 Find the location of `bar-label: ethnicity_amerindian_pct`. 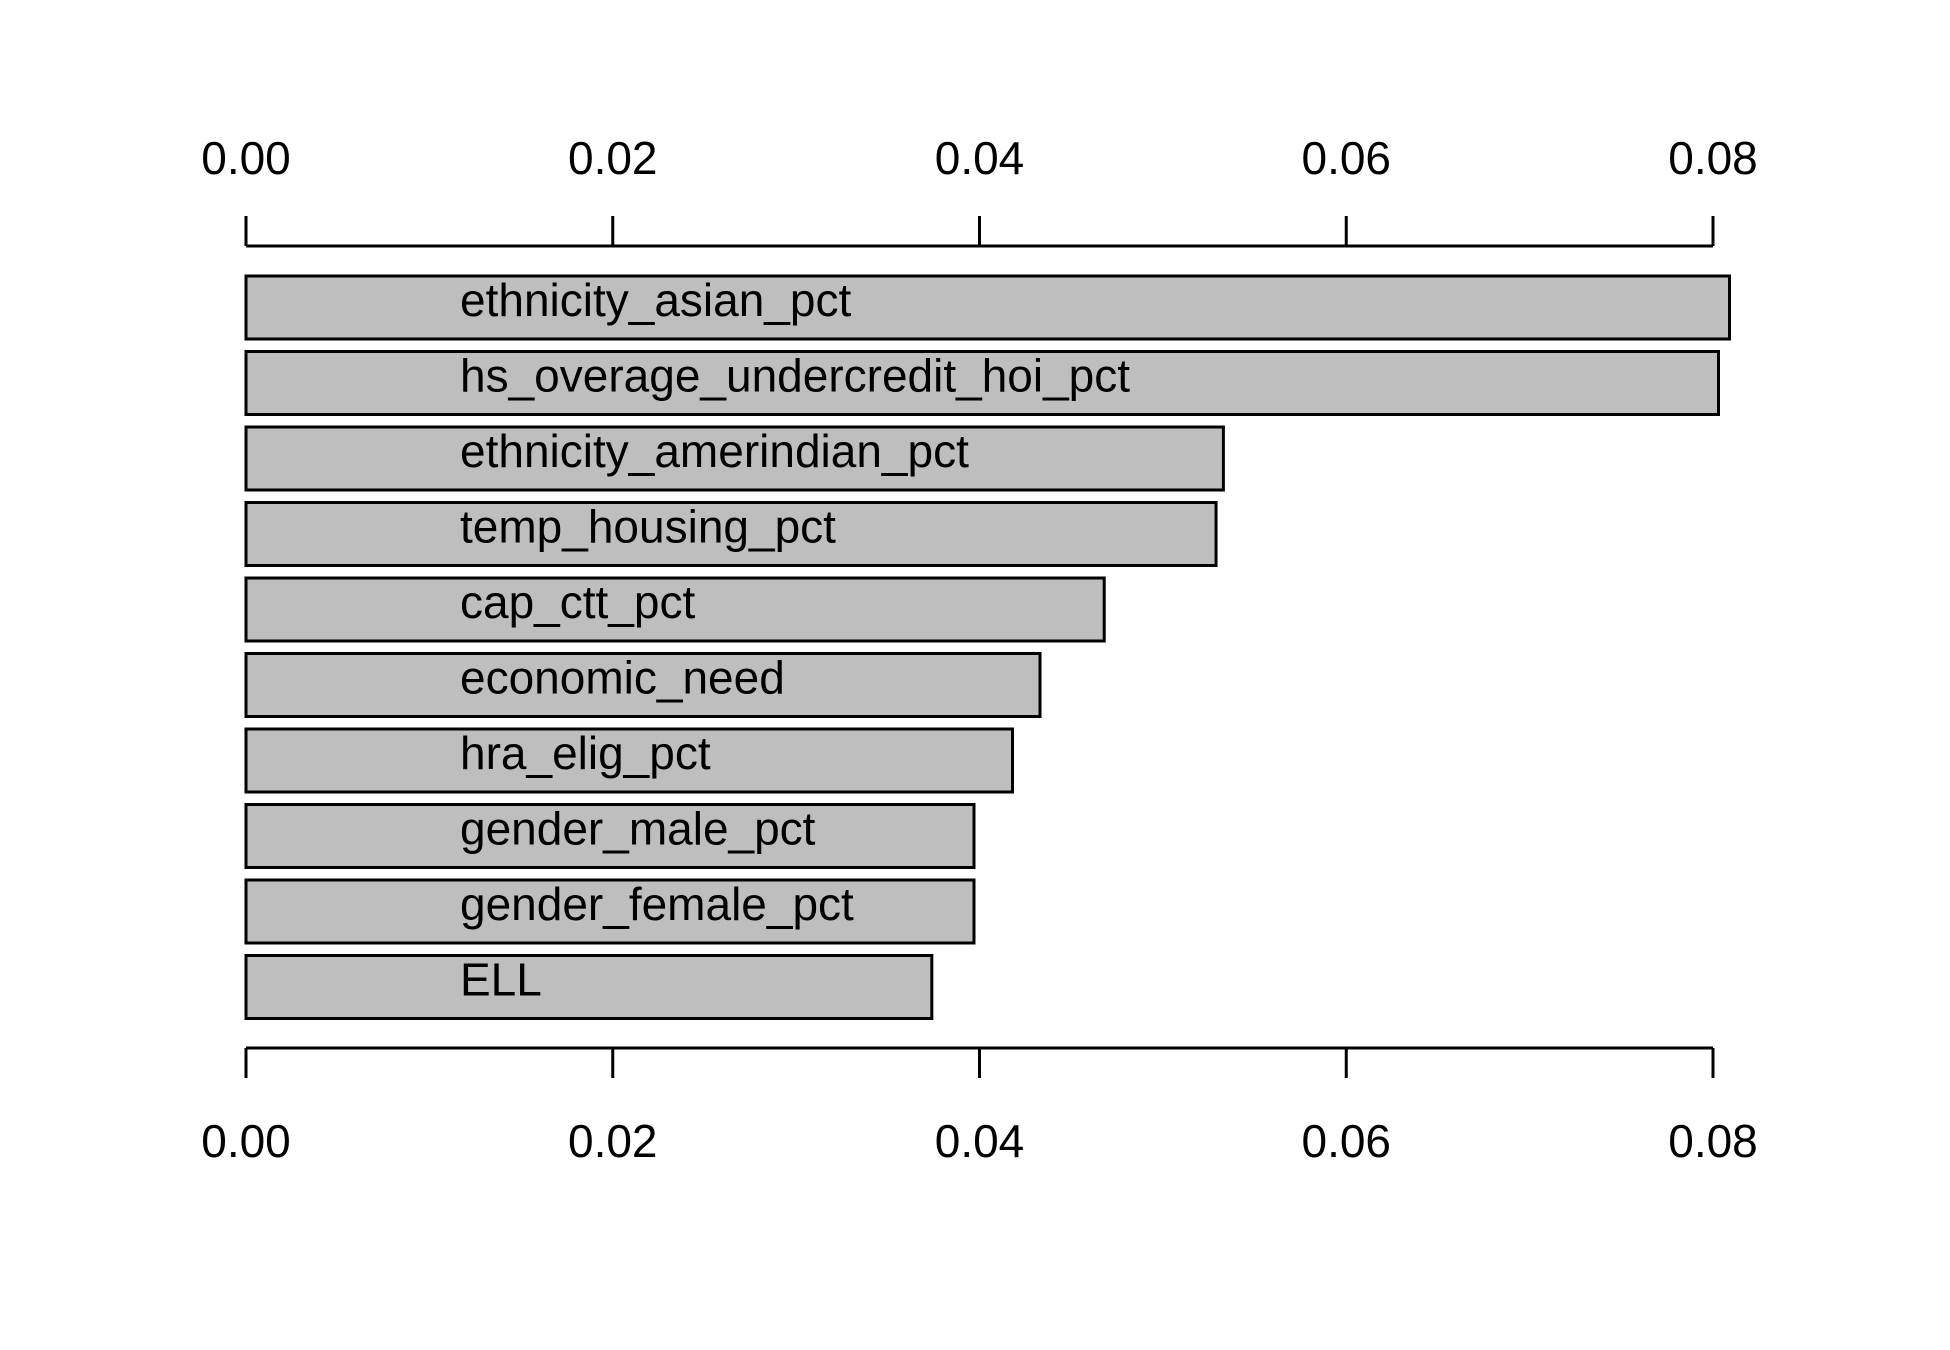

bar-label: ethnicity_amerindian_pct is located at coordinates (714, 451).